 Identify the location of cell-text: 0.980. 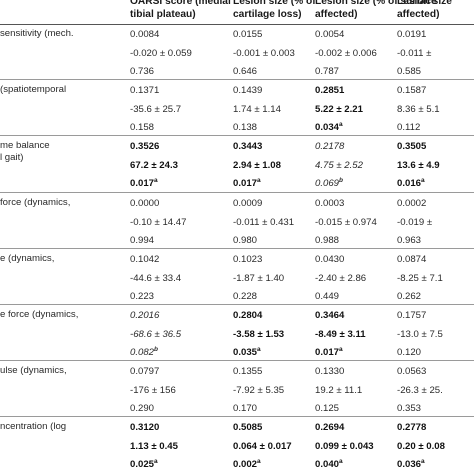
(245, 240).